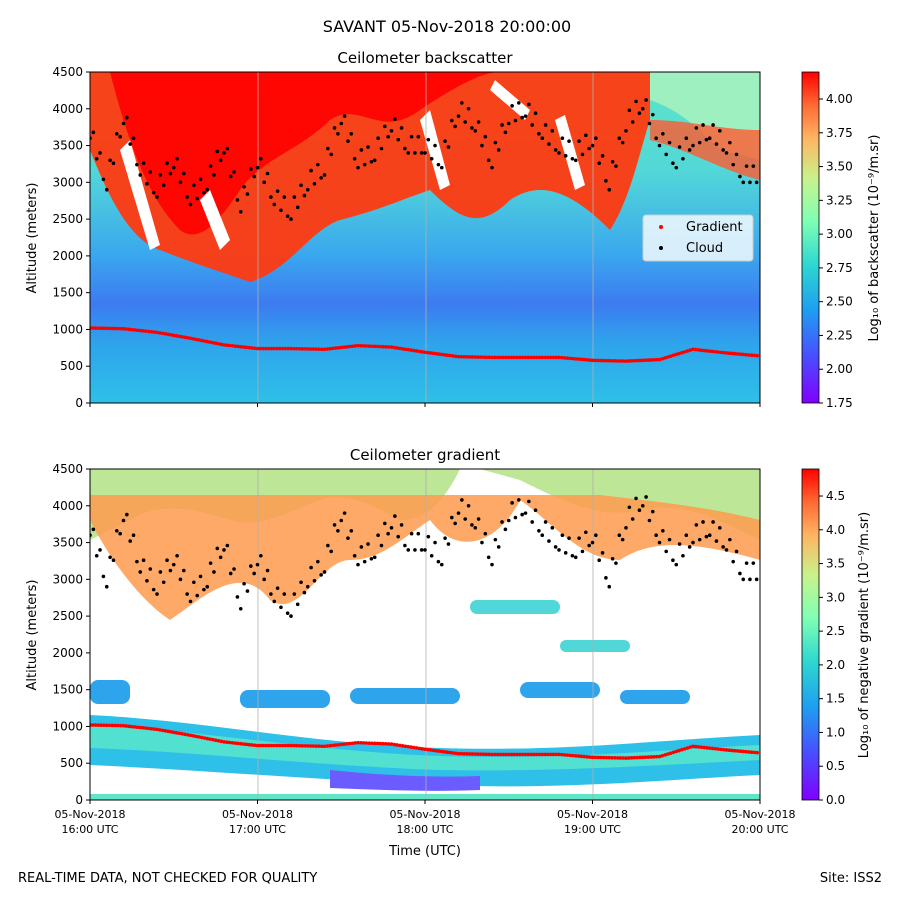 This screenshot has height=900, width=900. I want to click on colorbar-tick-label: 2.00, so click(839, 369).